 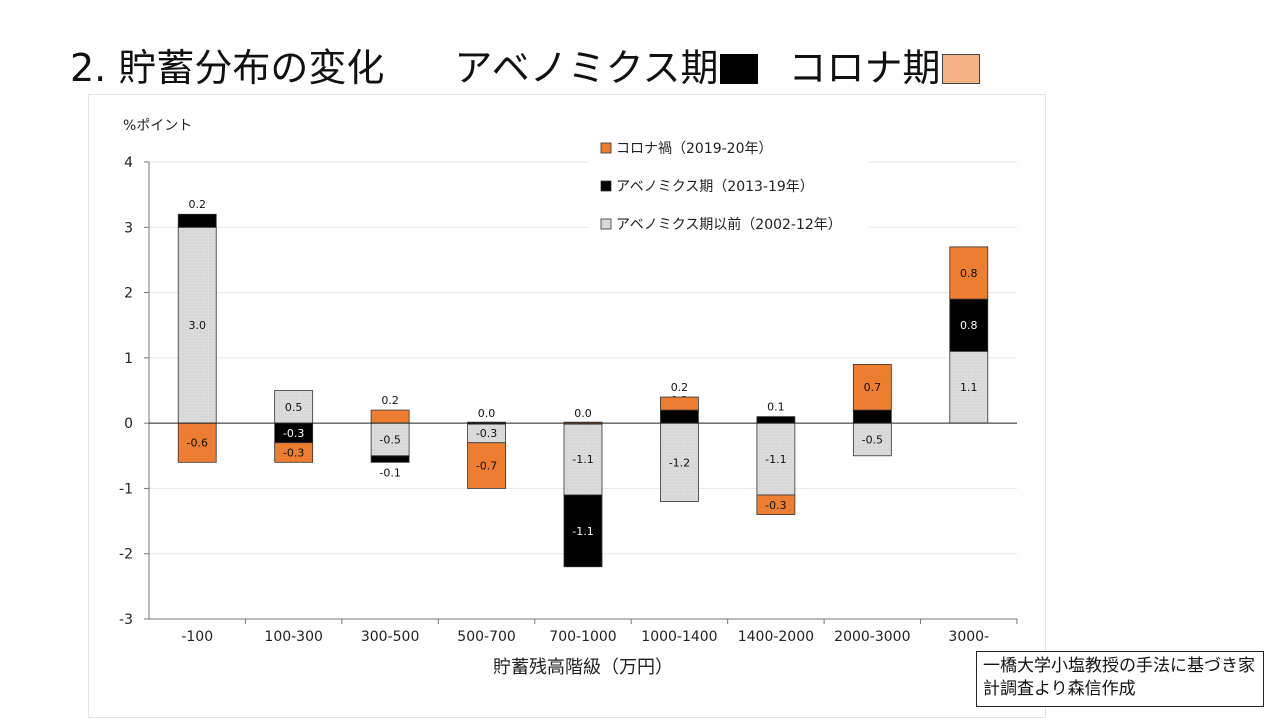 What do you see at coordinates (128, 163) in the screenshot?
I see `y-tick-label: 4` at bounding box center [128, 163].